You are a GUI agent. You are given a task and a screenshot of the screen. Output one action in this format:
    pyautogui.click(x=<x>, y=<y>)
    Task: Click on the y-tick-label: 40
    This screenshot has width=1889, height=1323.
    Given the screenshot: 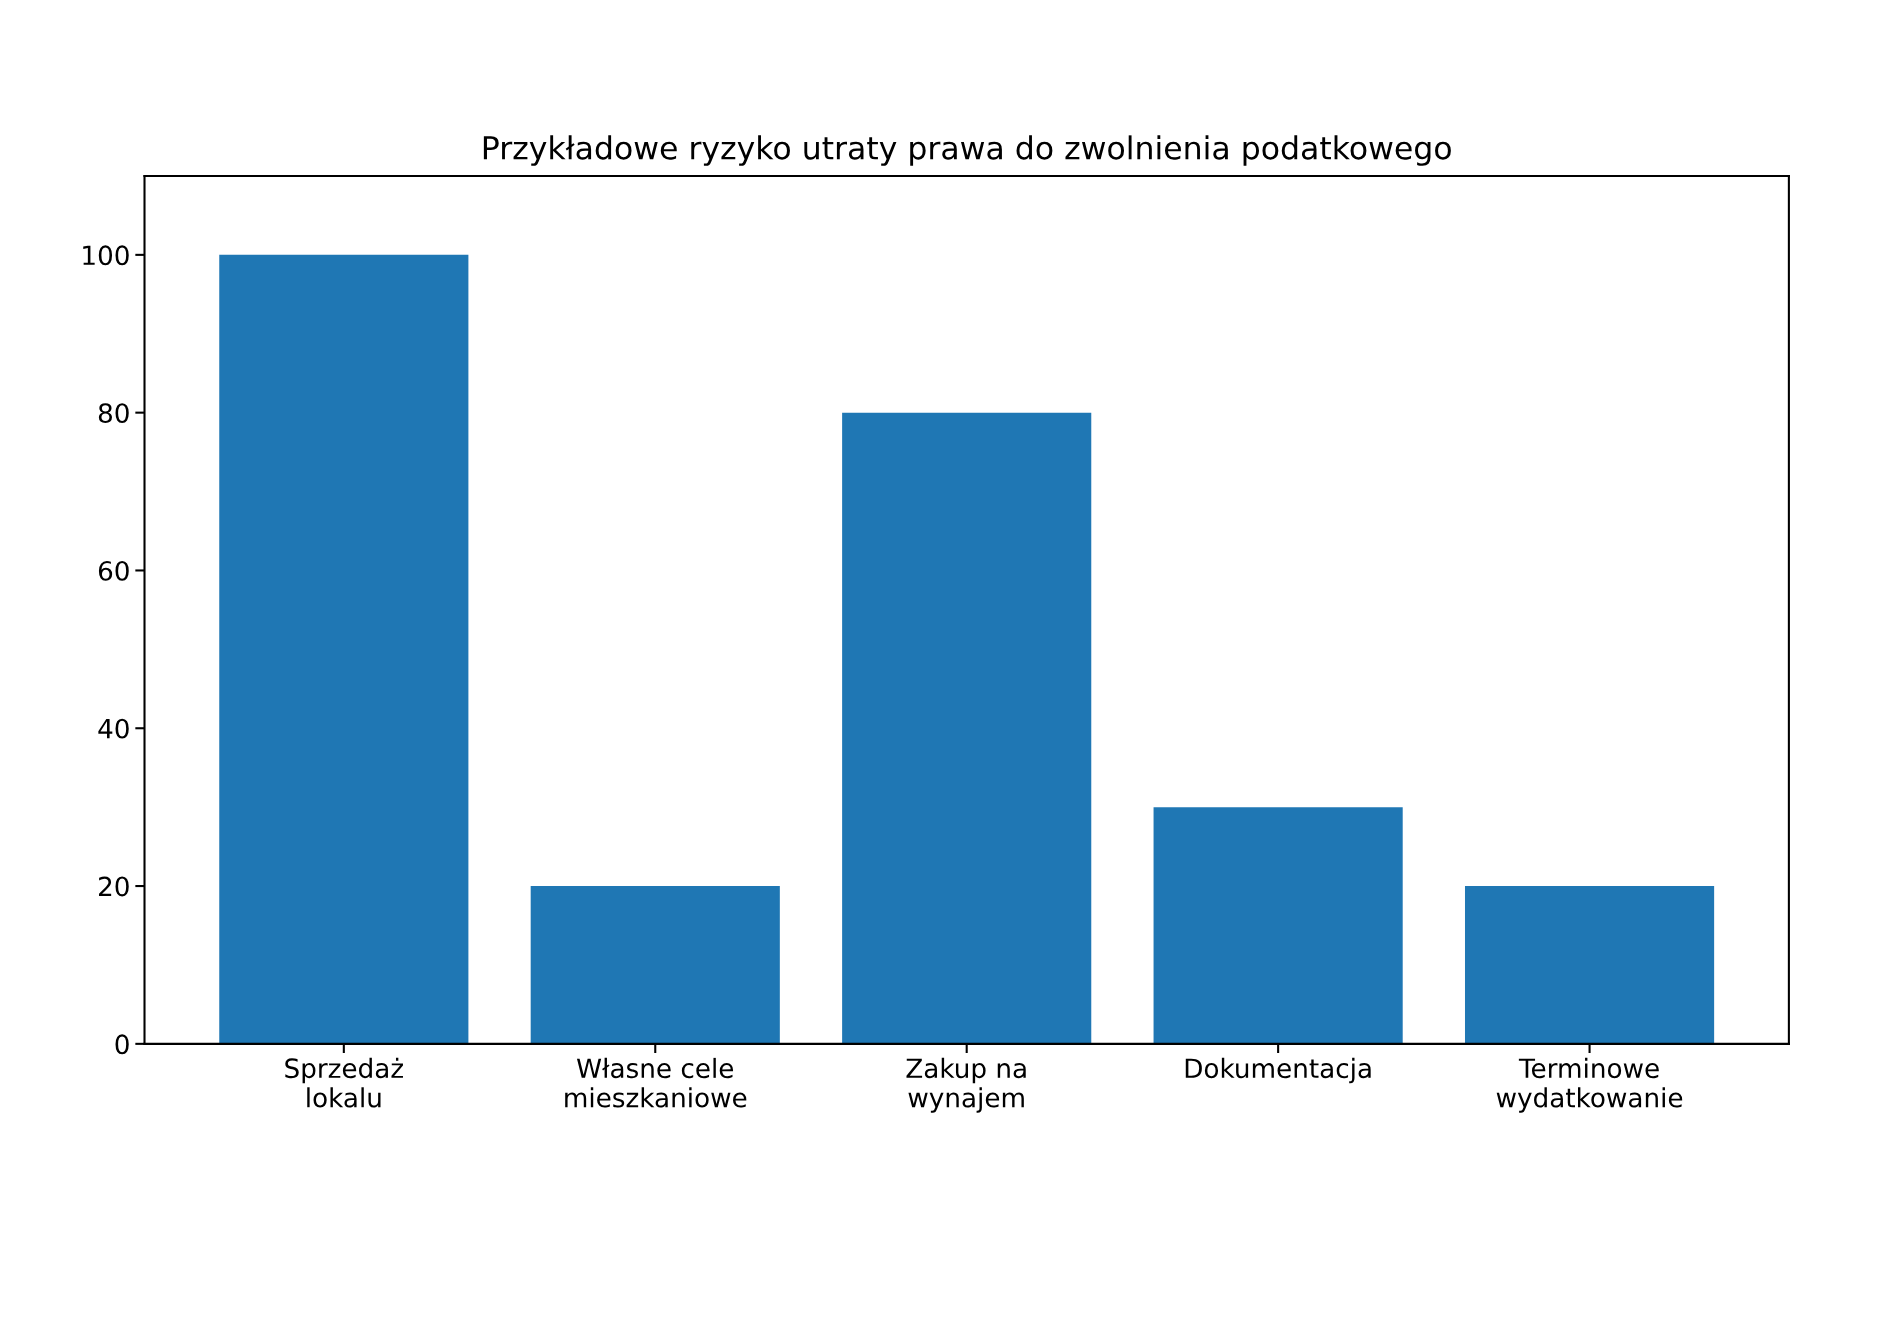 What is the action you would take?
    pyautogui.click(x=113, y=728)
    